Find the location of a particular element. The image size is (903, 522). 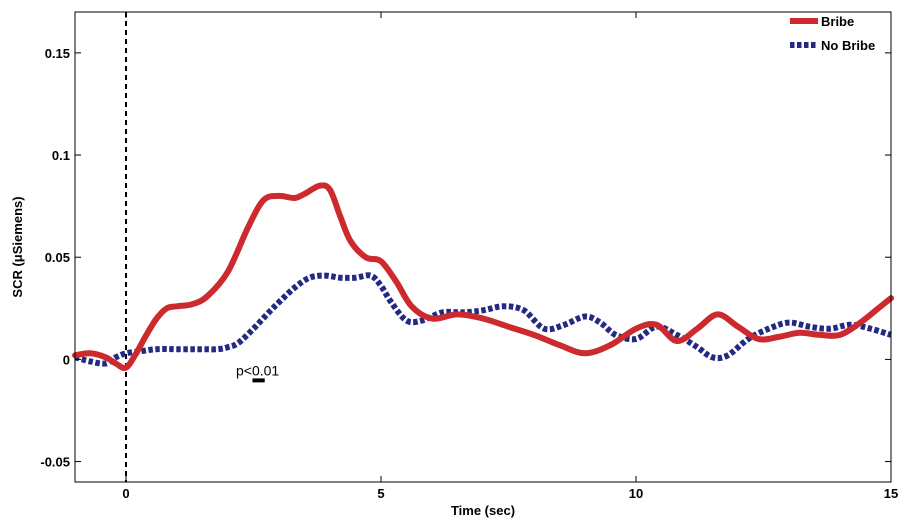

legend-label-bribe: Bribe is located at coordinates (837, 21).